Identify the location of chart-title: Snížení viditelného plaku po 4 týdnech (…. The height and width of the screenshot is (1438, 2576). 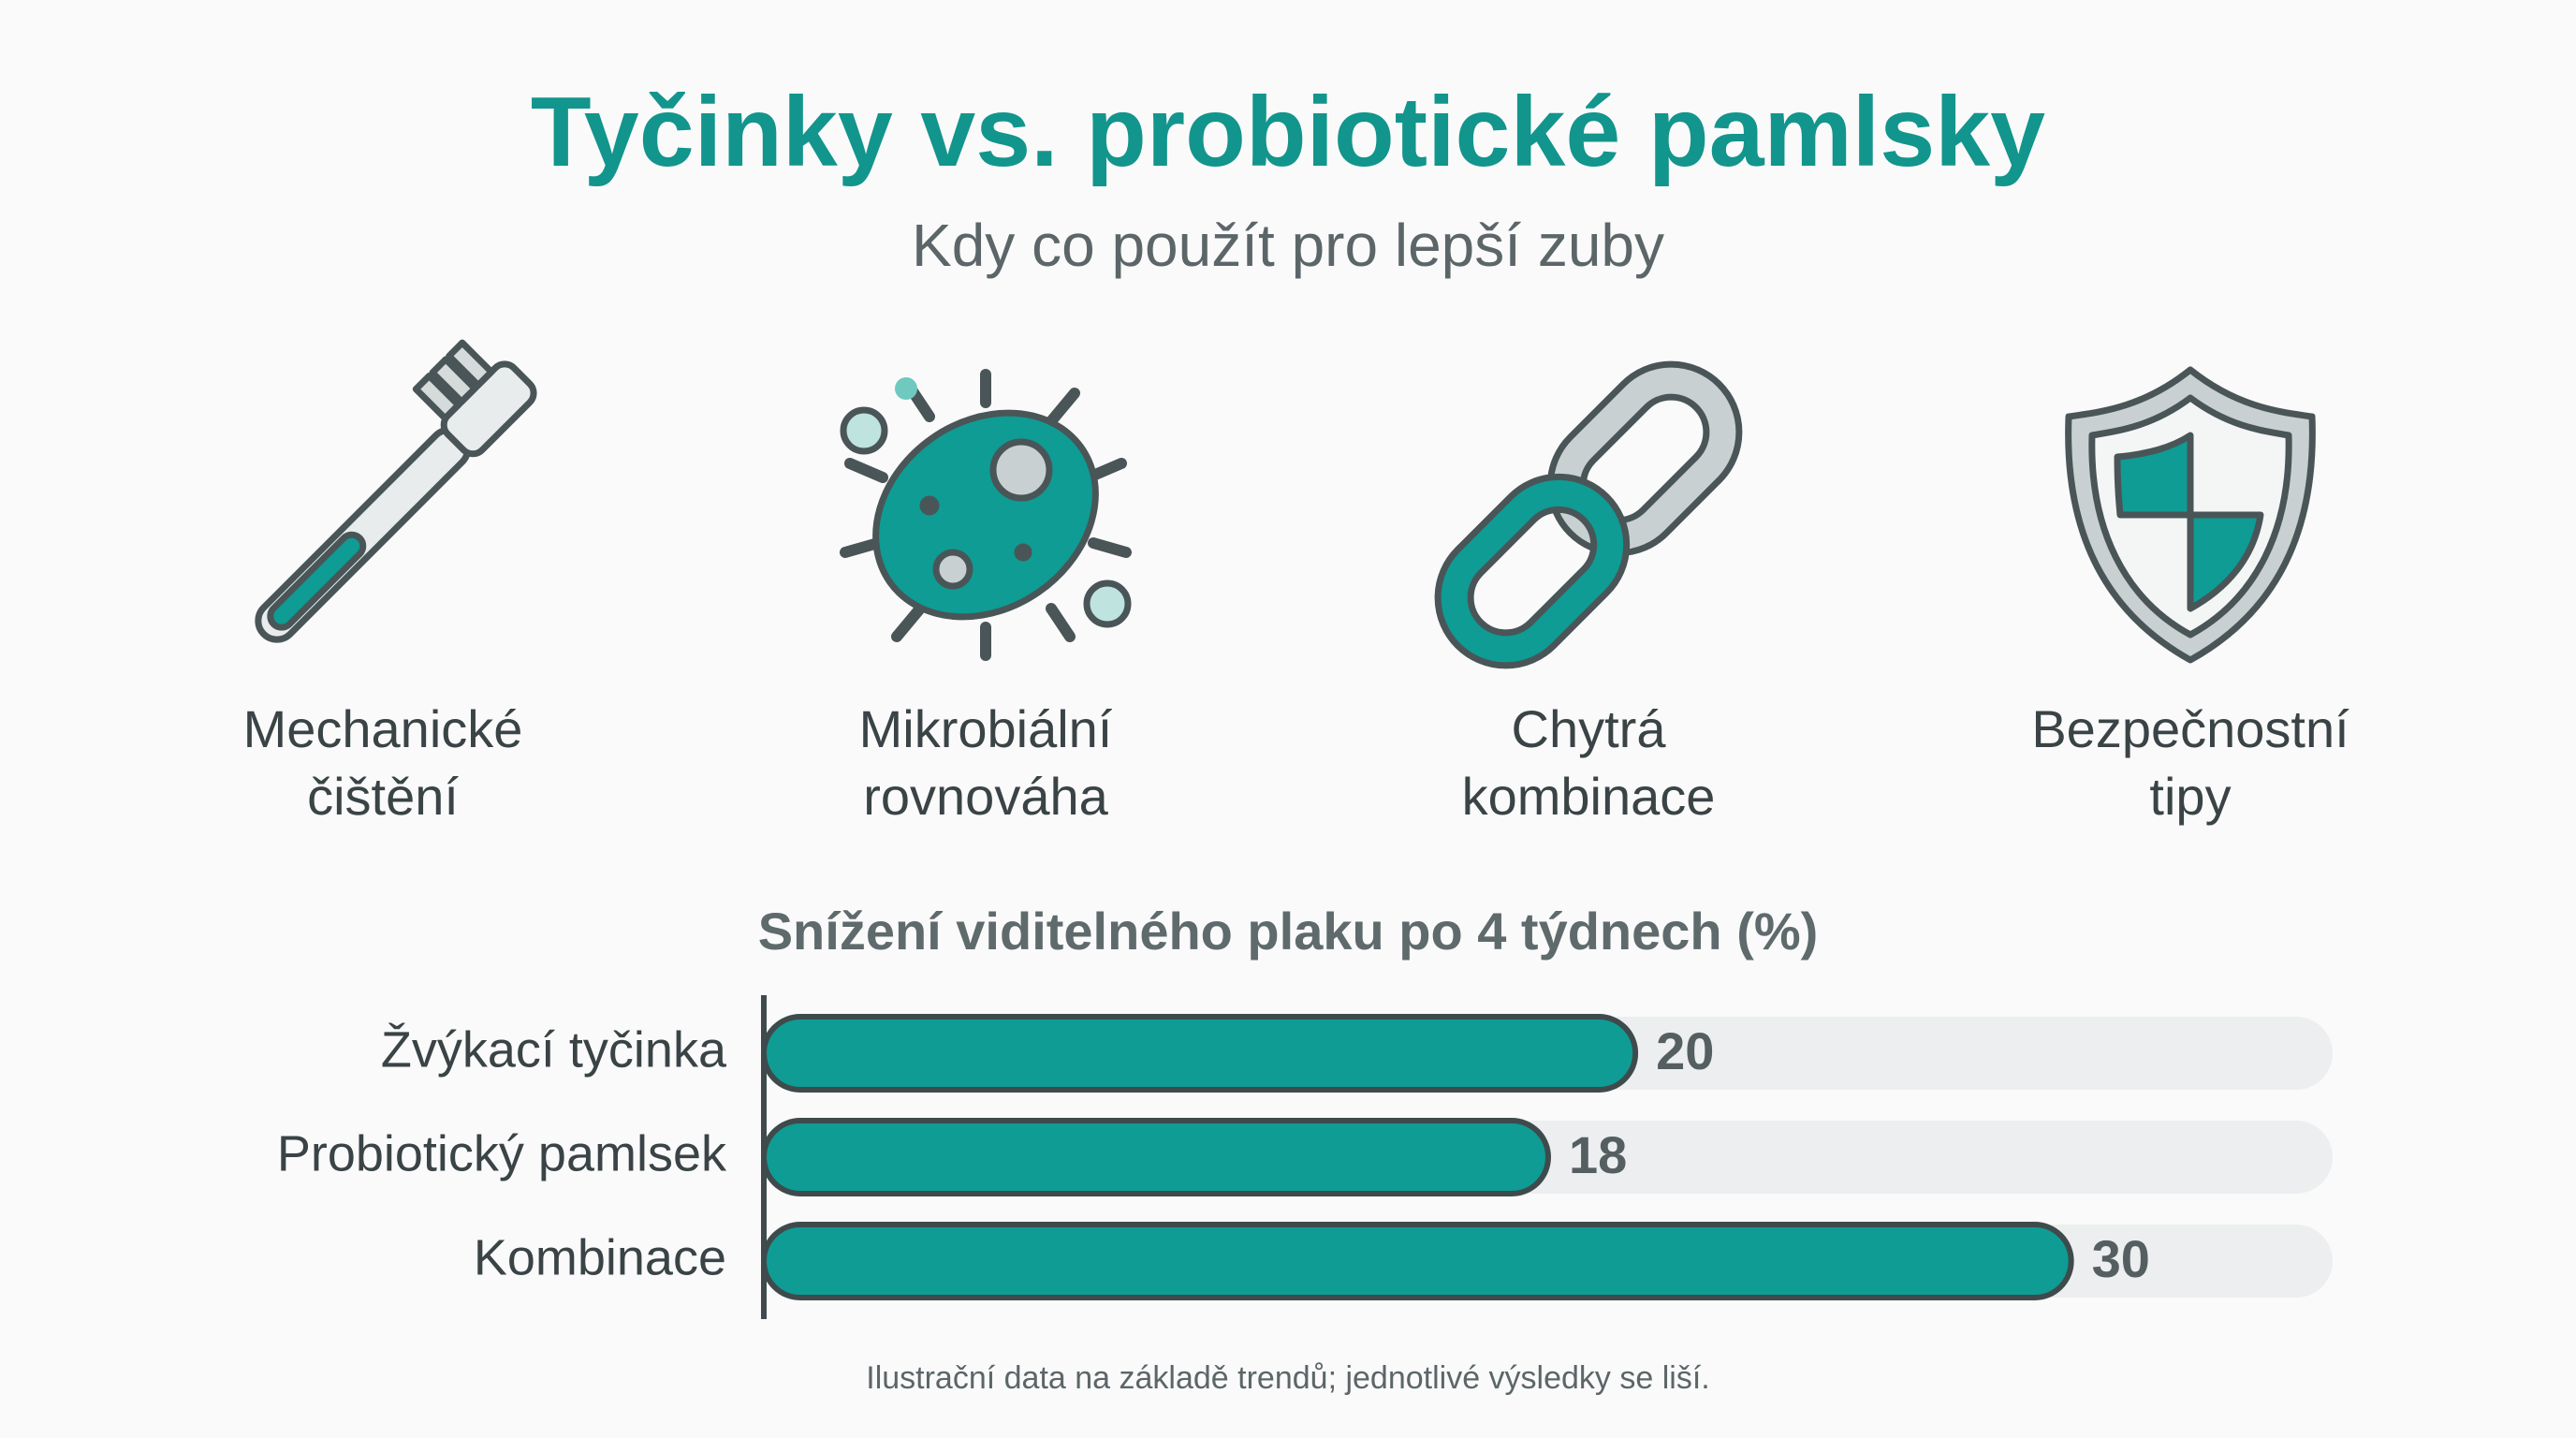
(1288, 931).